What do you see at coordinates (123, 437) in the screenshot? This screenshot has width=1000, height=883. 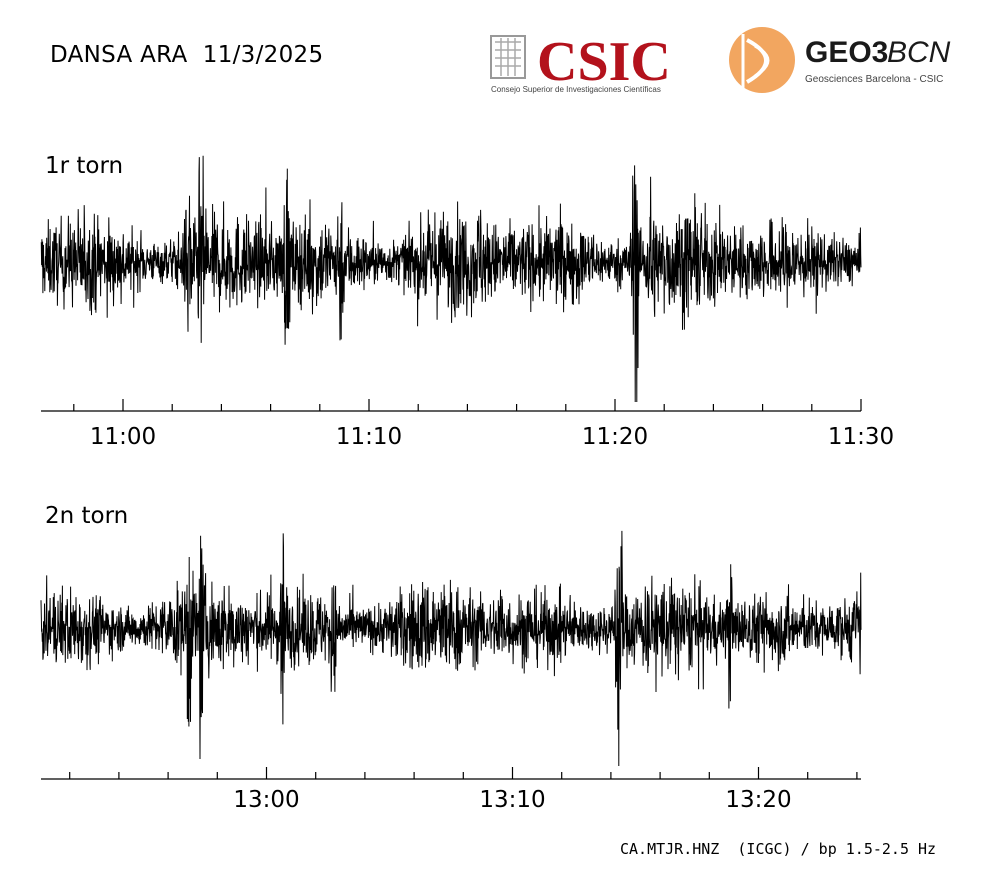 I see `tick-label: 11:00` at bounding box center [123, 437].